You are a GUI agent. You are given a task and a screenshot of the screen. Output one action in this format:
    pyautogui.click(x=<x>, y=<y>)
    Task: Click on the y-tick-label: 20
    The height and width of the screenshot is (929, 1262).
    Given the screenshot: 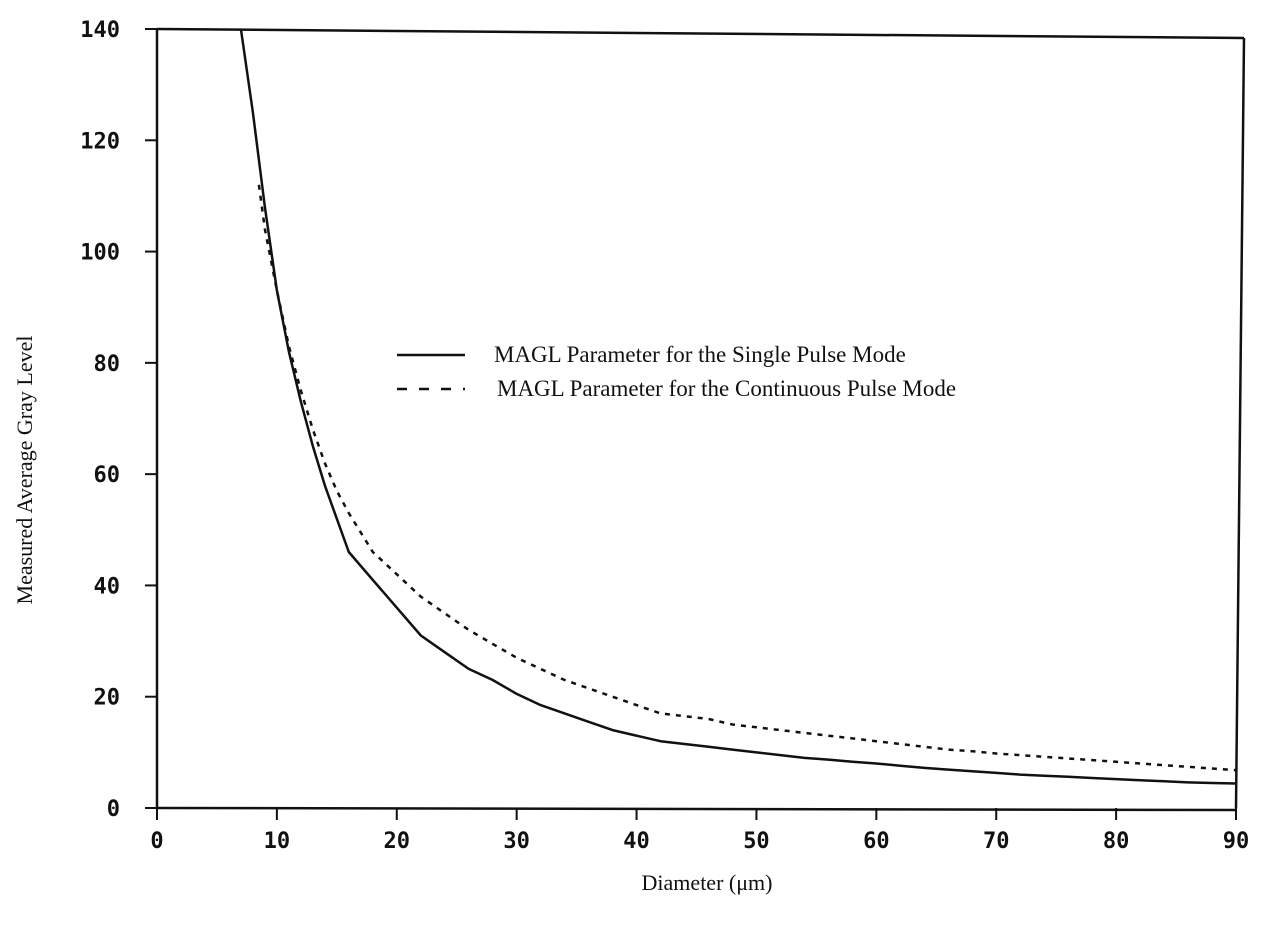 What is the action you would take?
    pyautogui.click(x=107, y=698)
    